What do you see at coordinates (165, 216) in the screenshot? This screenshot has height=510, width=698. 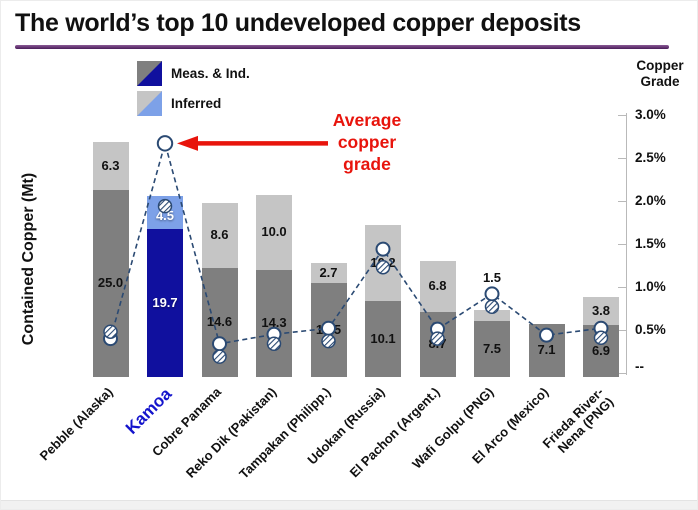 I see `bar-value-inferred: 4.5` at bounding box center [165, 216].